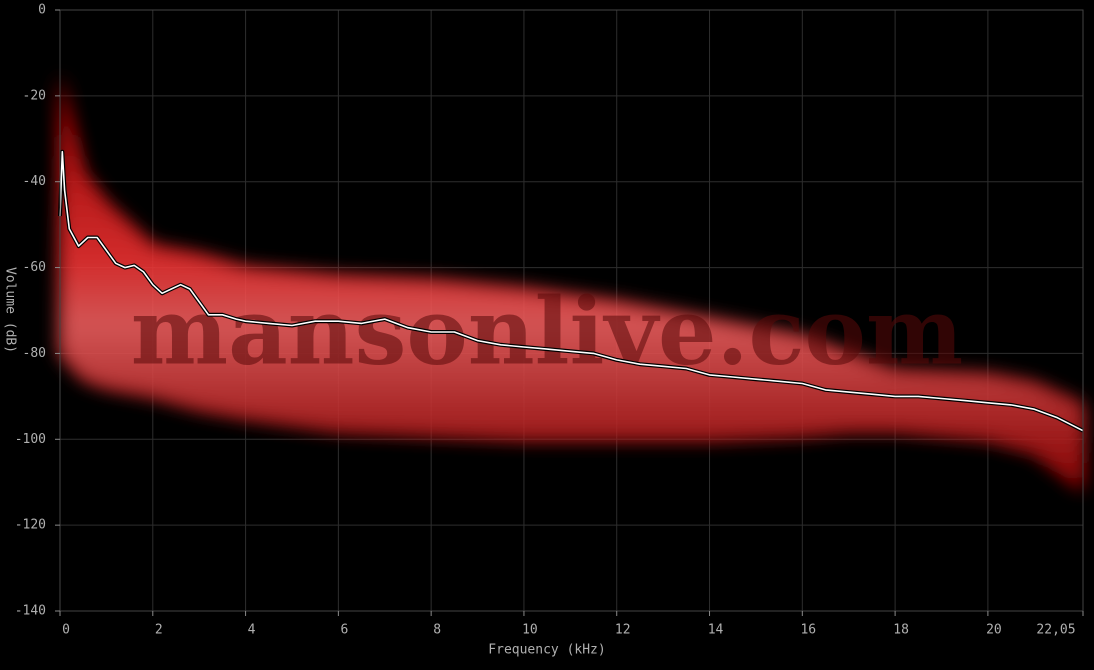 The height and width of the screenshot is (670, 1094). I want to click on y-tick-label: 0, so click(42, 10).